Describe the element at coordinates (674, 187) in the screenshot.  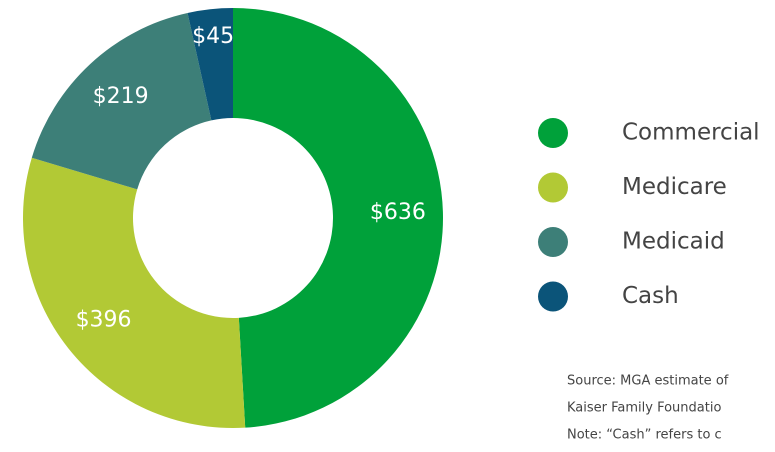
I see `legend-label: Medicare` at that location.